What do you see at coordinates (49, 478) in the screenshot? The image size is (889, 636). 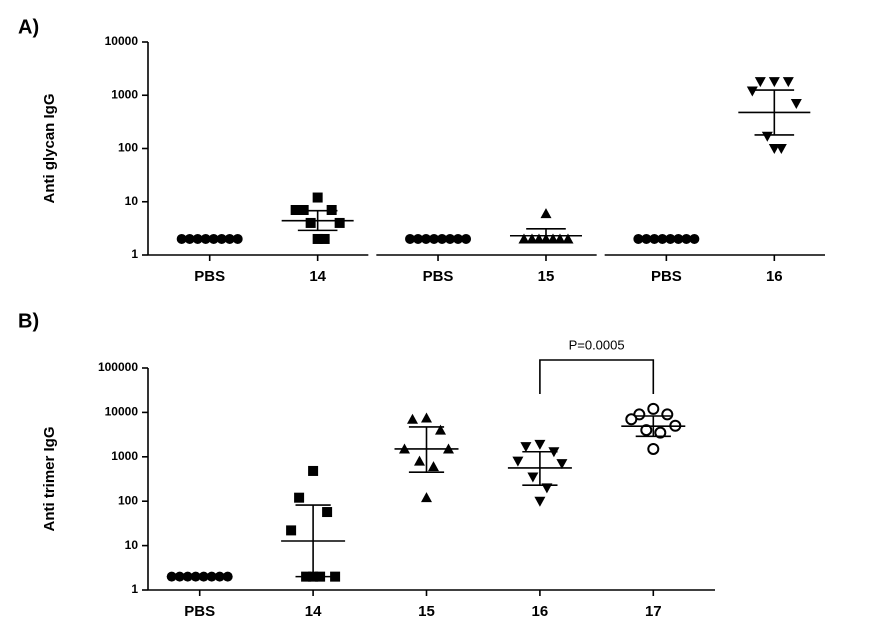 I see `y-axis-label: Anti trimer IgG` at bounding box center [49, 478].